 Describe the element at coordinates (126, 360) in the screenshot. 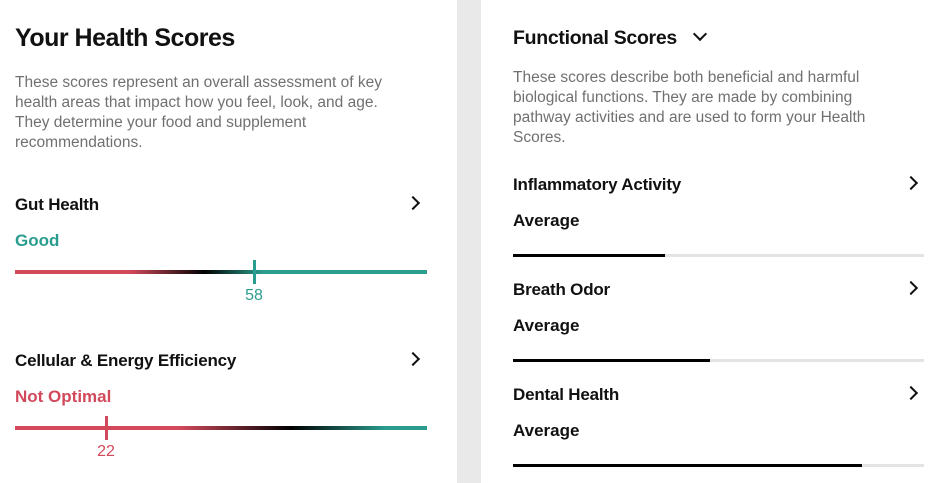

I see `score-title: Cellular & Energy Efficiency` at that location.